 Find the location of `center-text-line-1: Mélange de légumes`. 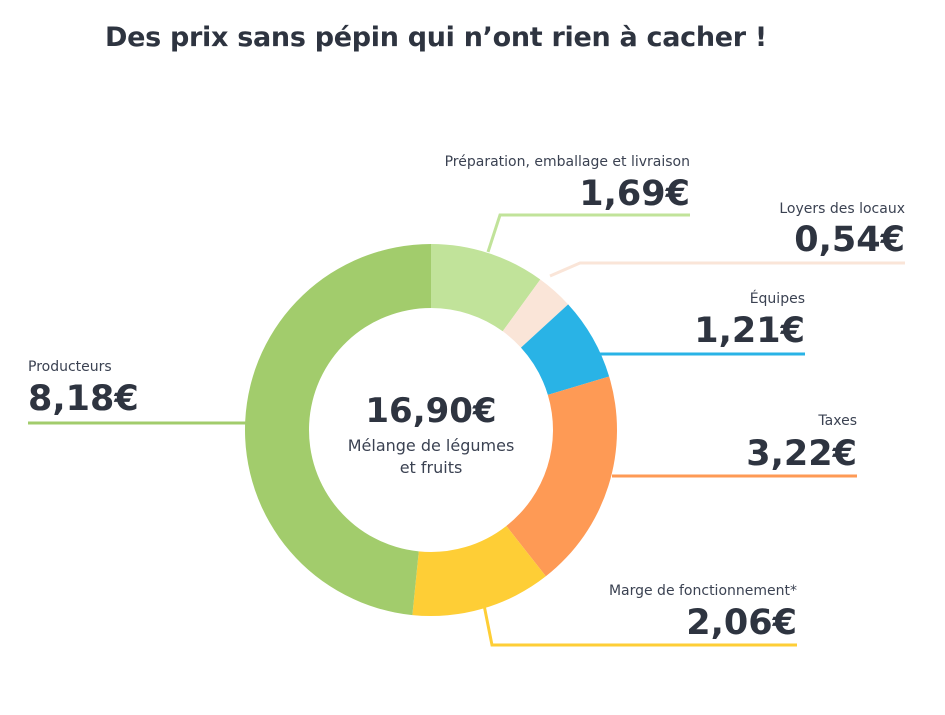

center-text-line-1: Mélange de légumes is located at coordinates (431, 445).